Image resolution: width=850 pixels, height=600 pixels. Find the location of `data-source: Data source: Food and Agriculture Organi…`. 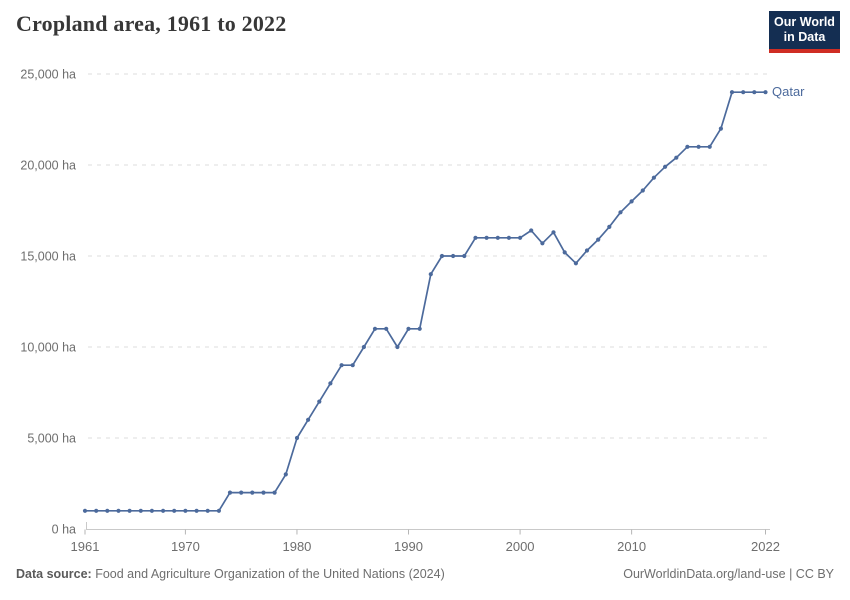

data-source: Data source: Food and Agriculture Organi… is located at coordinates (230, 574).